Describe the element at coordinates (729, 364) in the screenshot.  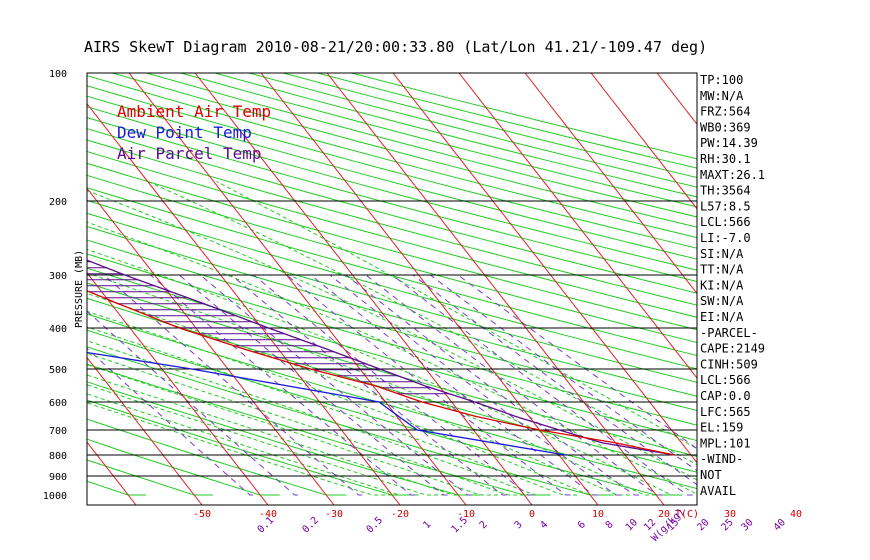
I see `index-value: CINH:509` at that location.